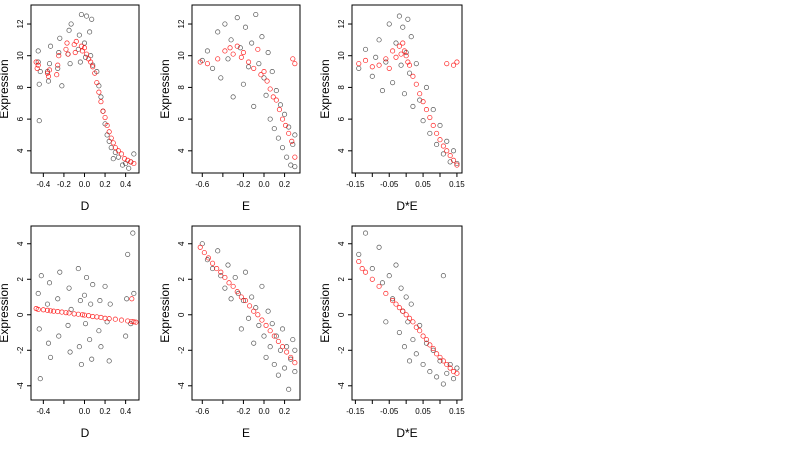 The width and height of the screenshot is (800, 450). What do you see at coordinates (285, 411) in the screenshot?
I see `x-tick-label: 0.2` at bounding box center [285, 411].